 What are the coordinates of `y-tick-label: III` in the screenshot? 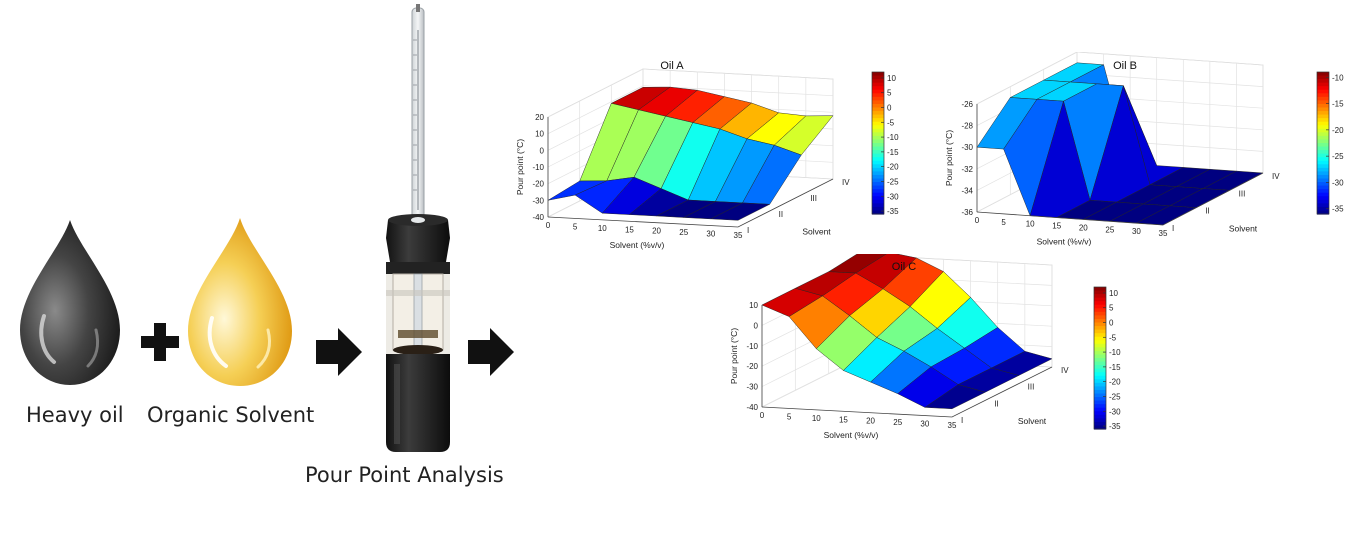 It's located at (813, 198).